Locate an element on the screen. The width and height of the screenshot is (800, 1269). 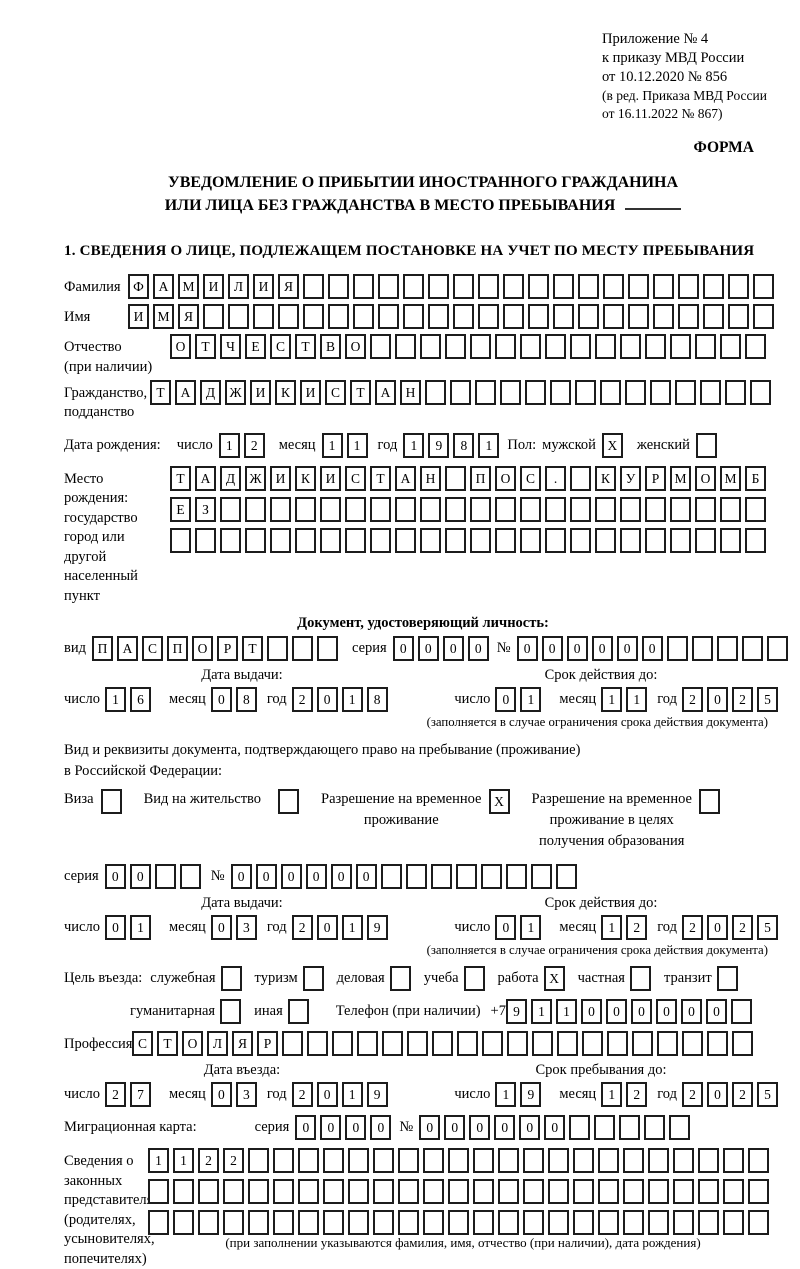
char-cell: Ч is located at coordinates (230, 347).